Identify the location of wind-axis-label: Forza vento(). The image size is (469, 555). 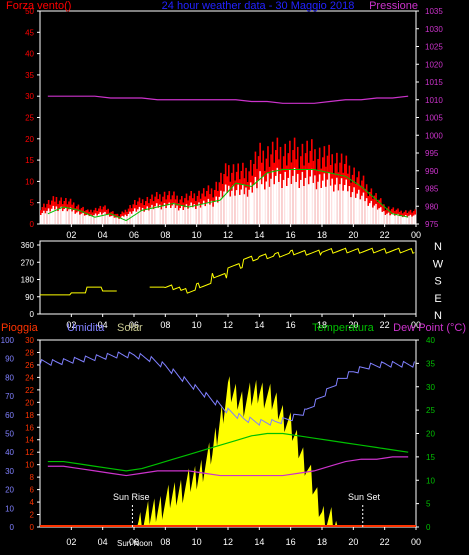
(38, 6).